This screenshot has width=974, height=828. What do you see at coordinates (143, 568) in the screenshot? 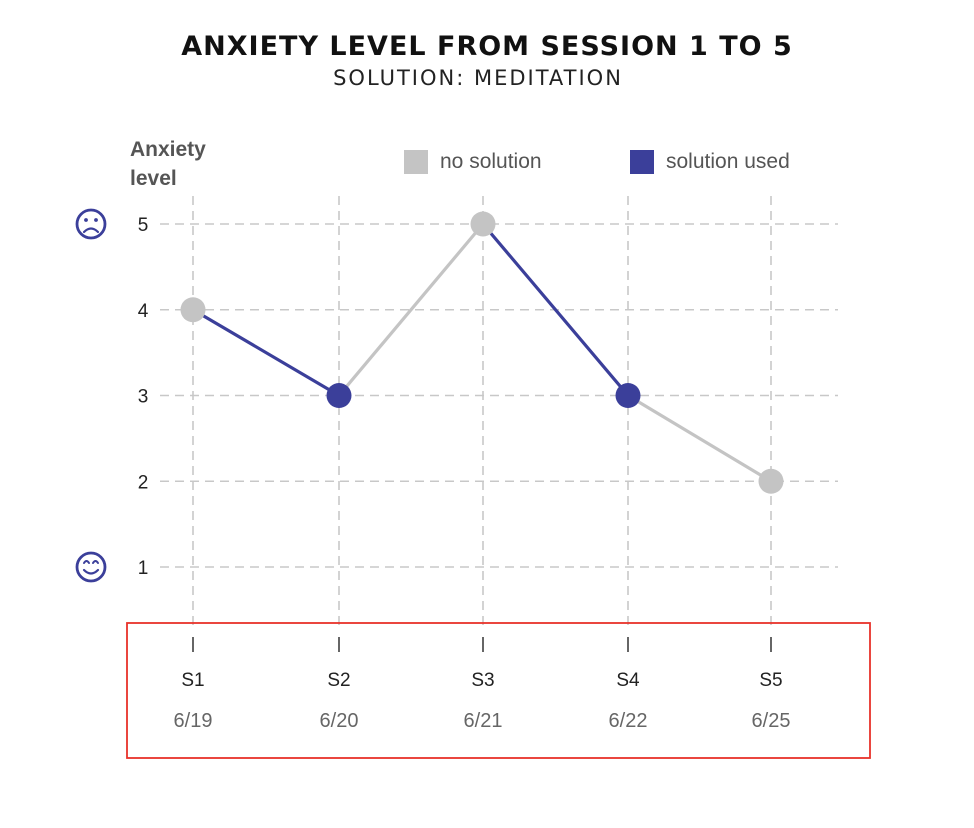
I see `y-tick-label: 1` at bounding box center [143, 568].